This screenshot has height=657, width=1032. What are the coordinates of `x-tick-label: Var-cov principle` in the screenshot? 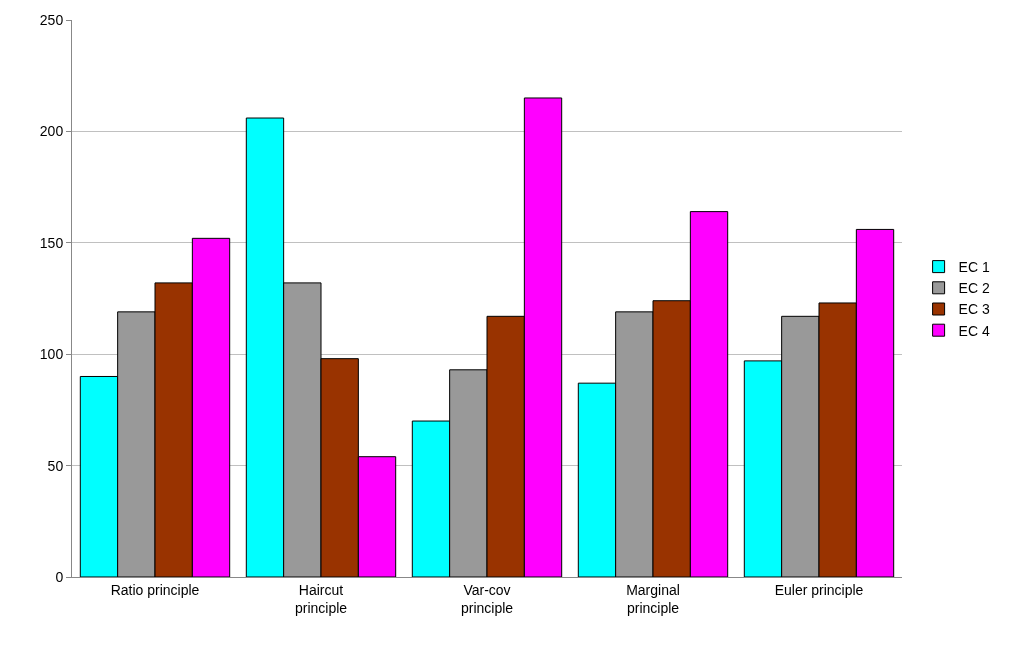 It's located at (487, 598).